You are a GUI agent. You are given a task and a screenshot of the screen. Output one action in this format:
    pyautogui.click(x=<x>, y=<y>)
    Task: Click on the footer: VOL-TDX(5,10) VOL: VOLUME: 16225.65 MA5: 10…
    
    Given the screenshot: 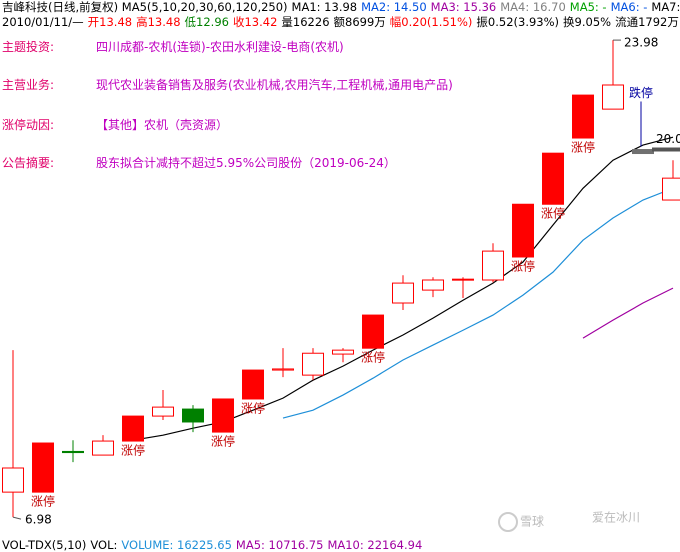 What is the action you would take?
    pyautogui.click(x=341, y=545)
    